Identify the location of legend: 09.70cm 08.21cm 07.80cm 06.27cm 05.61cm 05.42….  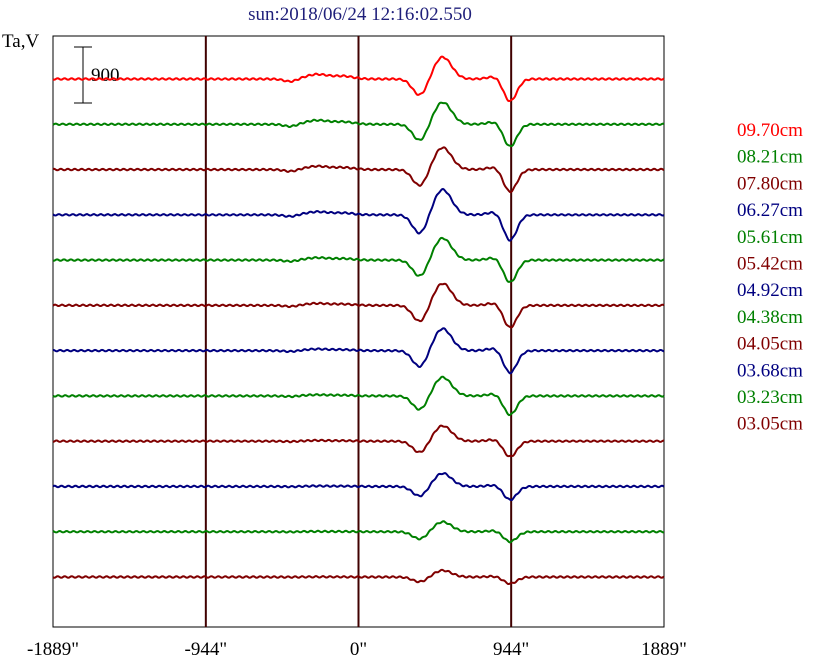
(770, 277).